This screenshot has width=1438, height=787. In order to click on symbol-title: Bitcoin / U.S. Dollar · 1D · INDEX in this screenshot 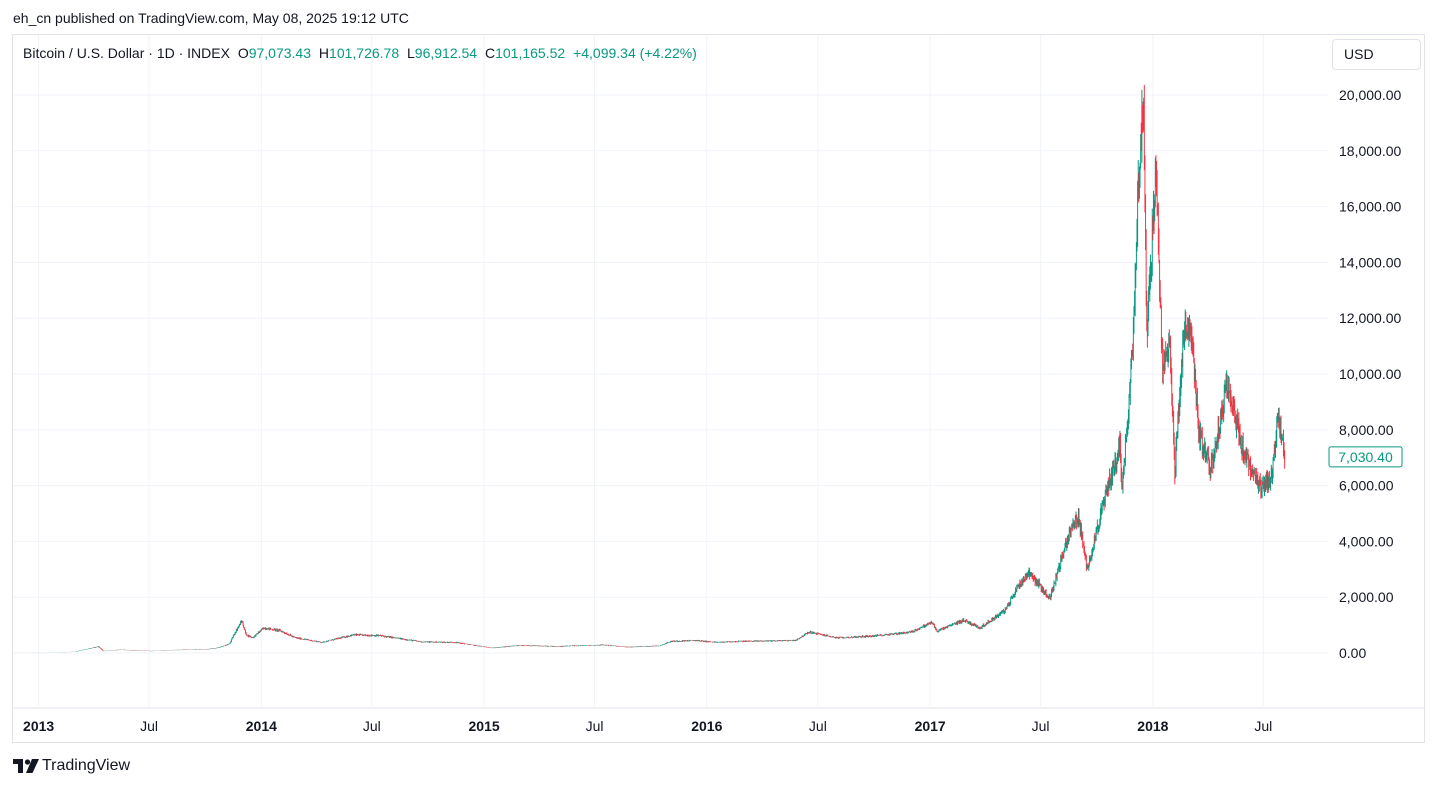, I will do `click(126, 53)`.